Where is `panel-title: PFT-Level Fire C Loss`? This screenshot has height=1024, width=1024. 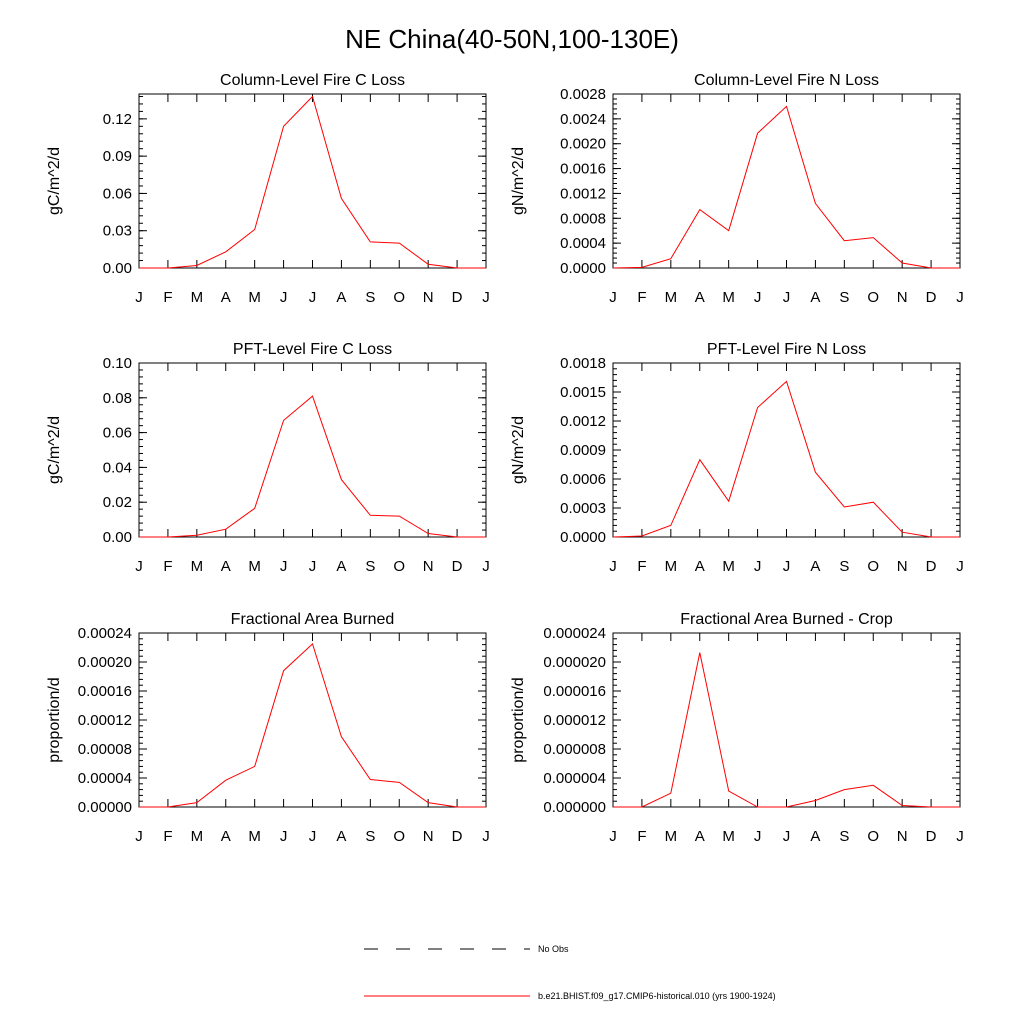 panel-title: PFT-Level Fire C Loss is located at coordinates (312, 349).